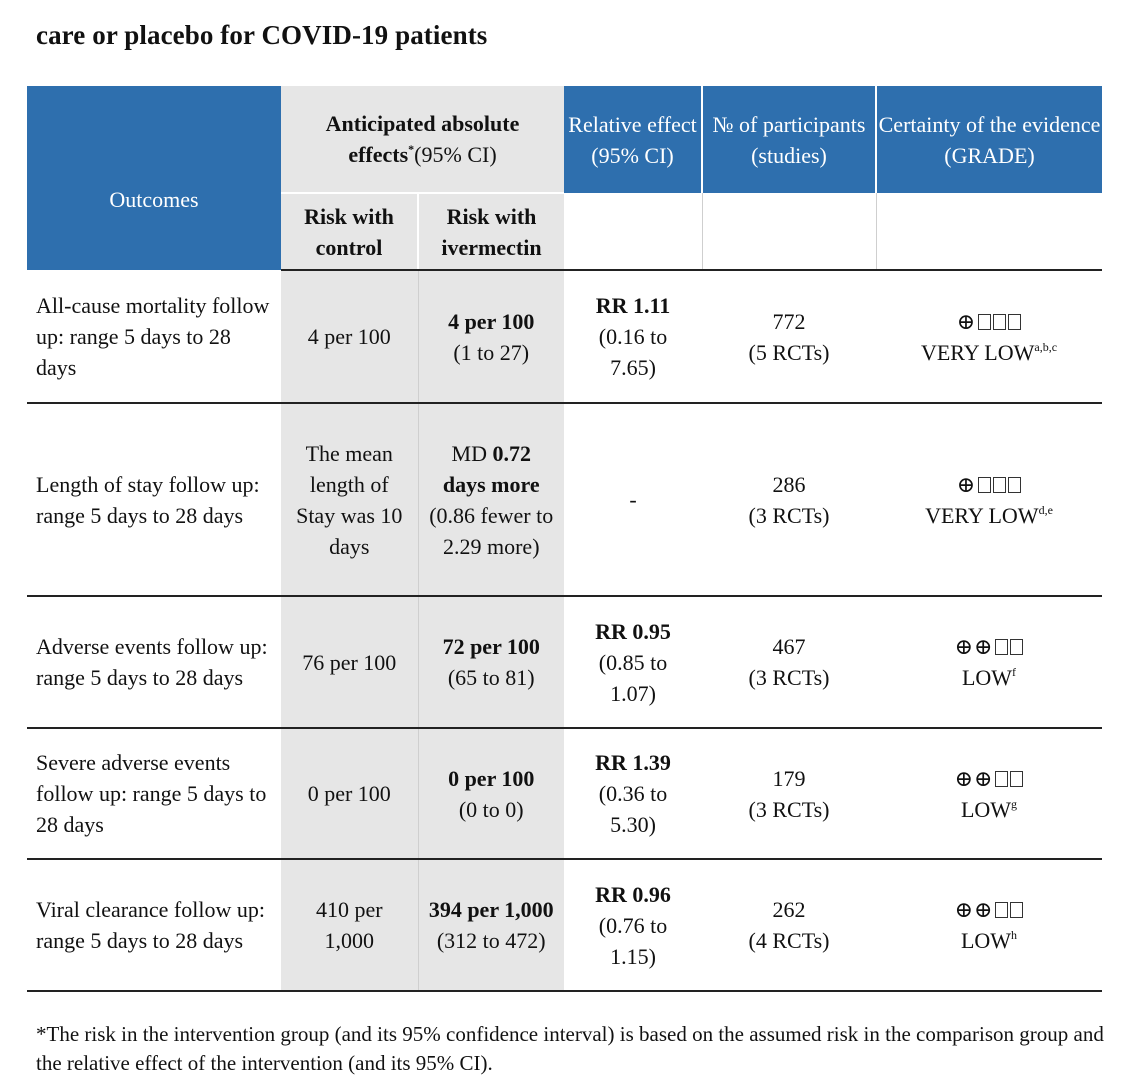 This screenshot has height=1078, width=1140. I want to click on relative-effect-ci: (0.16 to 7.65), so click(633, 352).